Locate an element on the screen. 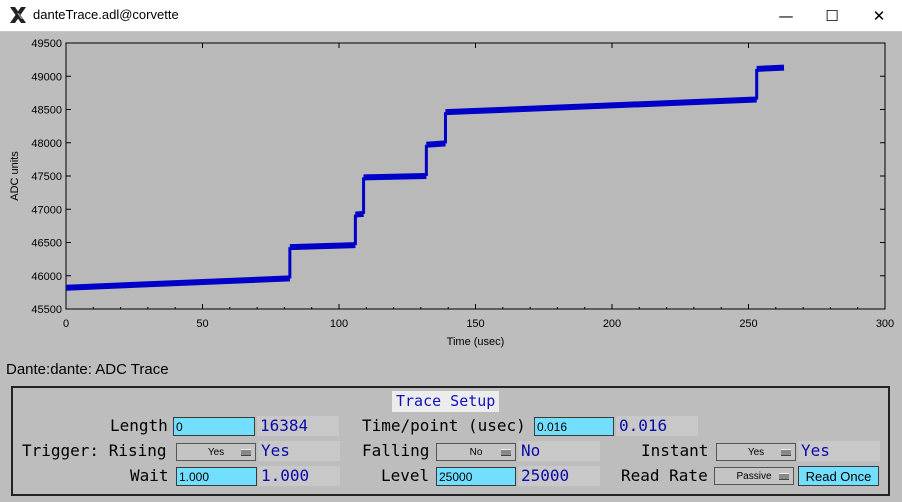  wait-readback: 1.000 is located at coordinates (299, 476).